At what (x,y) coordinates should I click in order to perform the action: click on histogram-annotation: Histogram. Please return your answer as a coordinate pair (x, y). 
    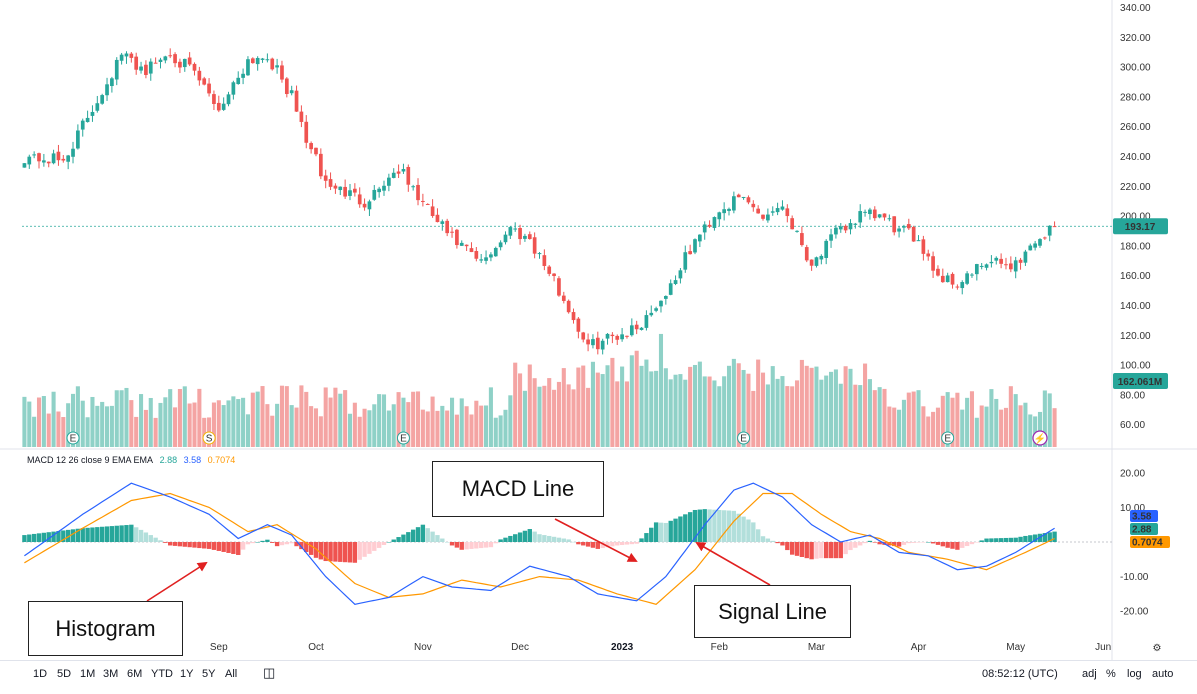
    Looking at the image, I should click on (105, 628).